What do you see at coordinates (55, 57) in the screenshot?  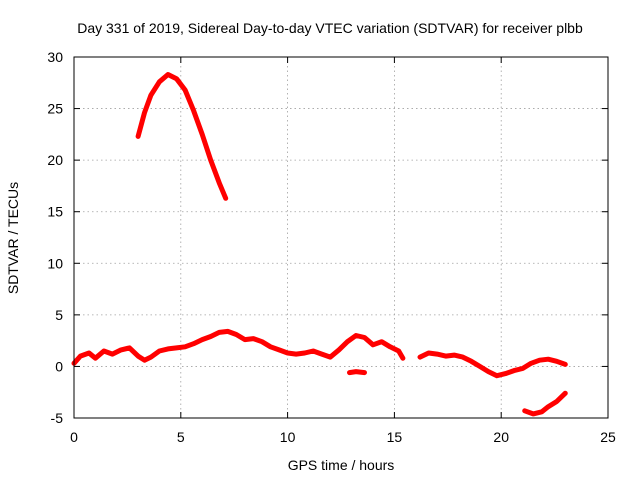 I see `y-tick-label: 30` at bounding box center [55, 57].